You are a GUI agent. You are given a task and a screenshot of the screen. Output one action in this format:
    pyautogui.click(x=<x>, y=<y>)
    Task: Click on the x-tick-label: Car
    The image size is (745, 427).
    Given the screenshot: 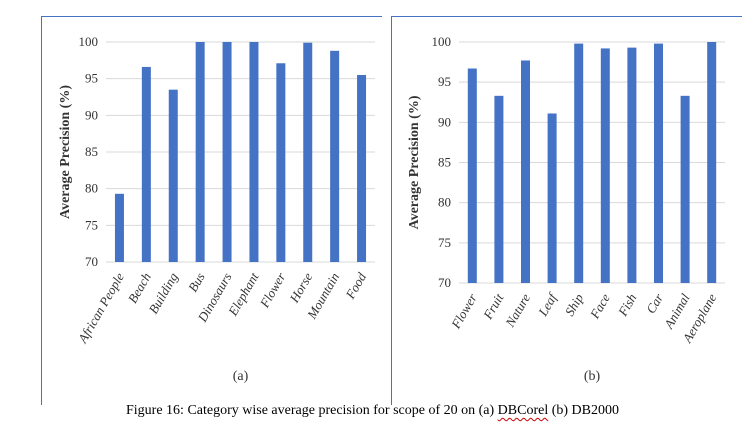 What is the action you would take?
    pyautogui.click(x=655, y=303)
    